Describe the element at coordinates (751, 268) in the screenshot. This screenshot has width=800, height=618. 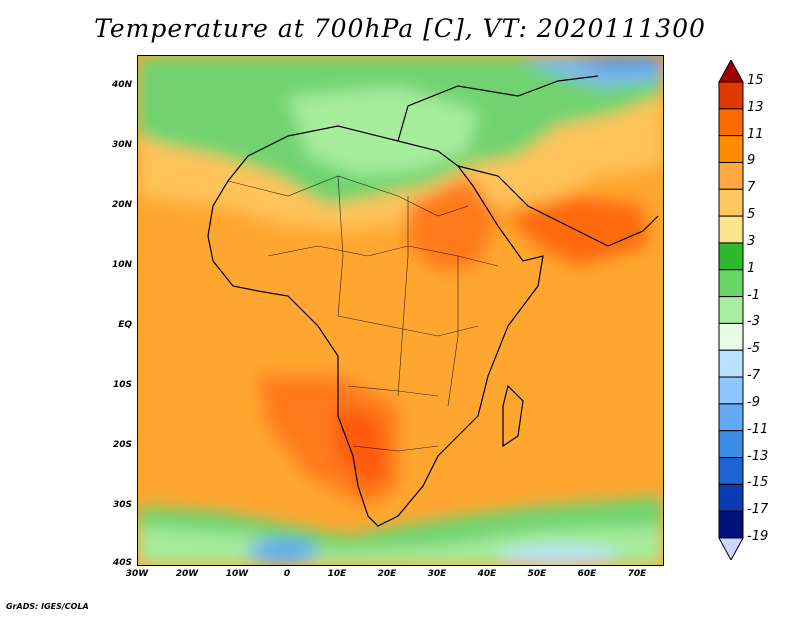
I see `colorbar-label: 1` at that location.